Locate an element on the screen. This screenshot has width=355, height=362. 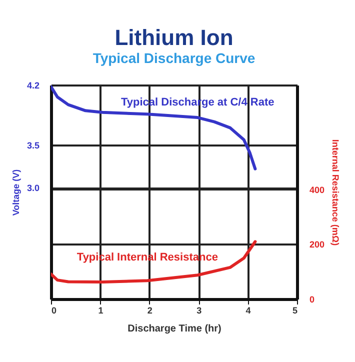
chart-title: Lithium Ion is located at coordinates (174, 37).